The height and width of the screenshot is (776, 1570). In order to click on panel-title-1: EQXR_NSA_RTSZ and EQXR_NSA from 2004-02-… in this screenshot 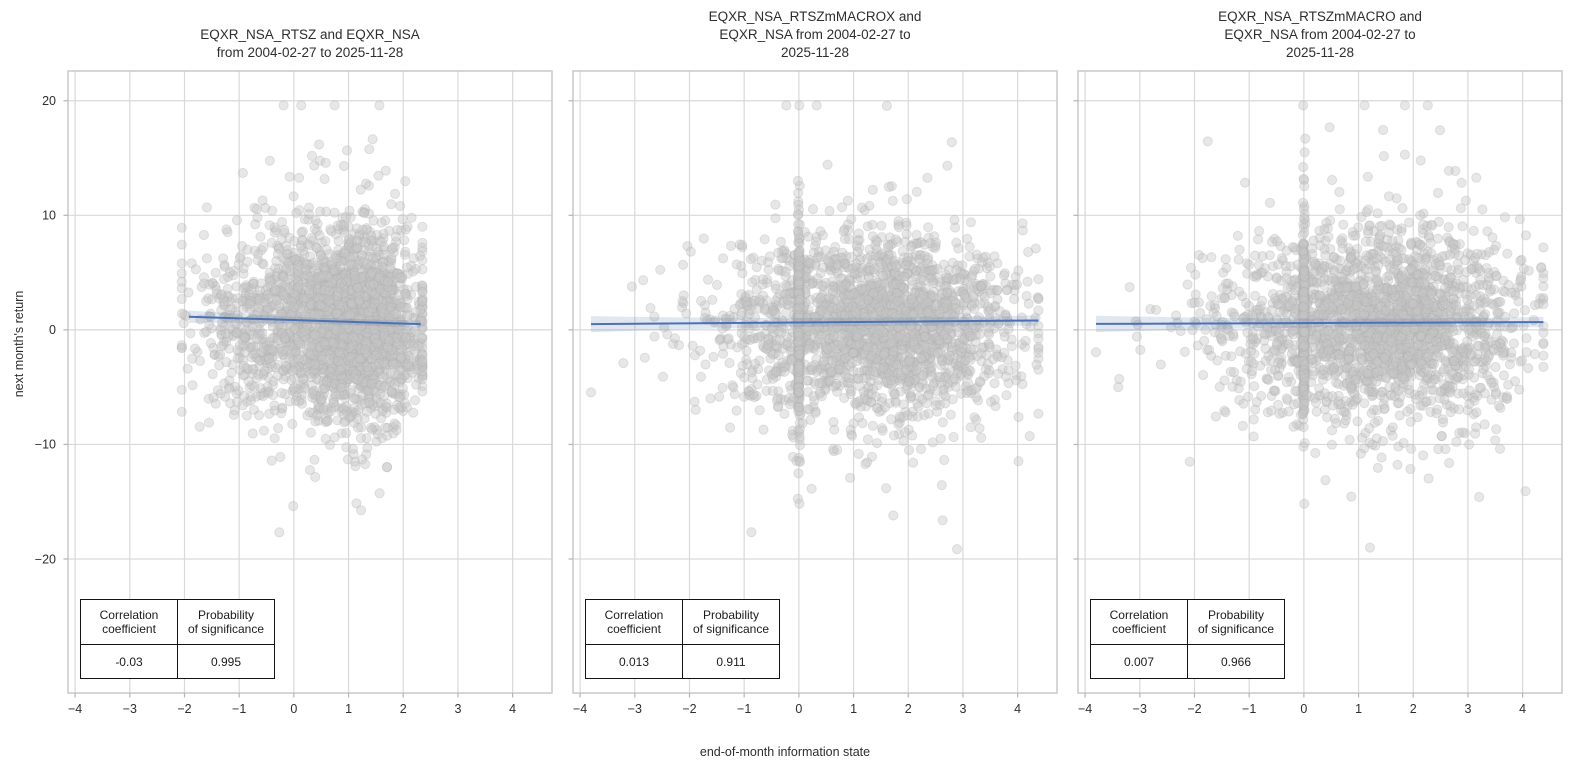, I will do `click(310, 43)`.